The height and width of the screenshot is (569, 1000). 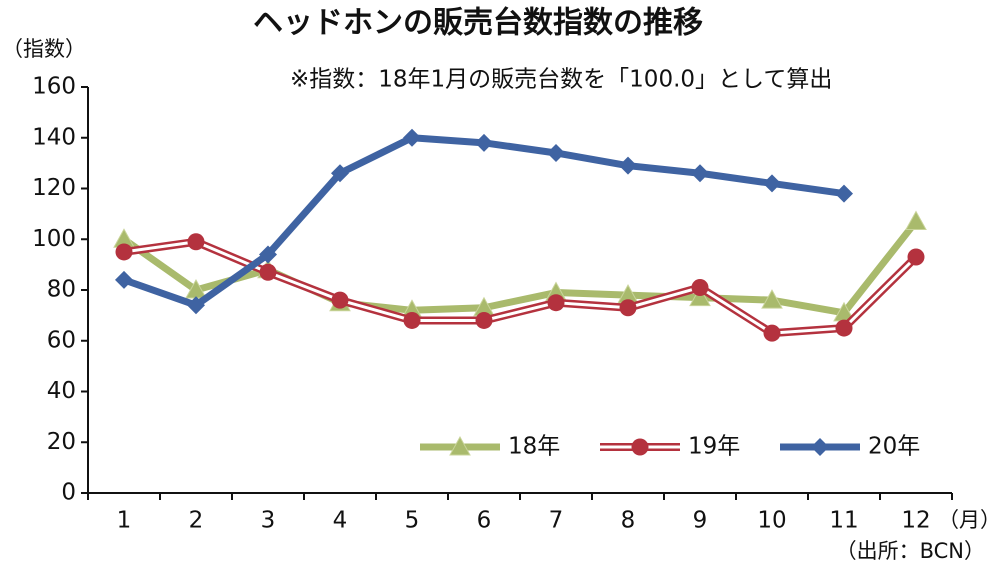 I want to click on y-tick-label: 60, so click(x=61, y=340).